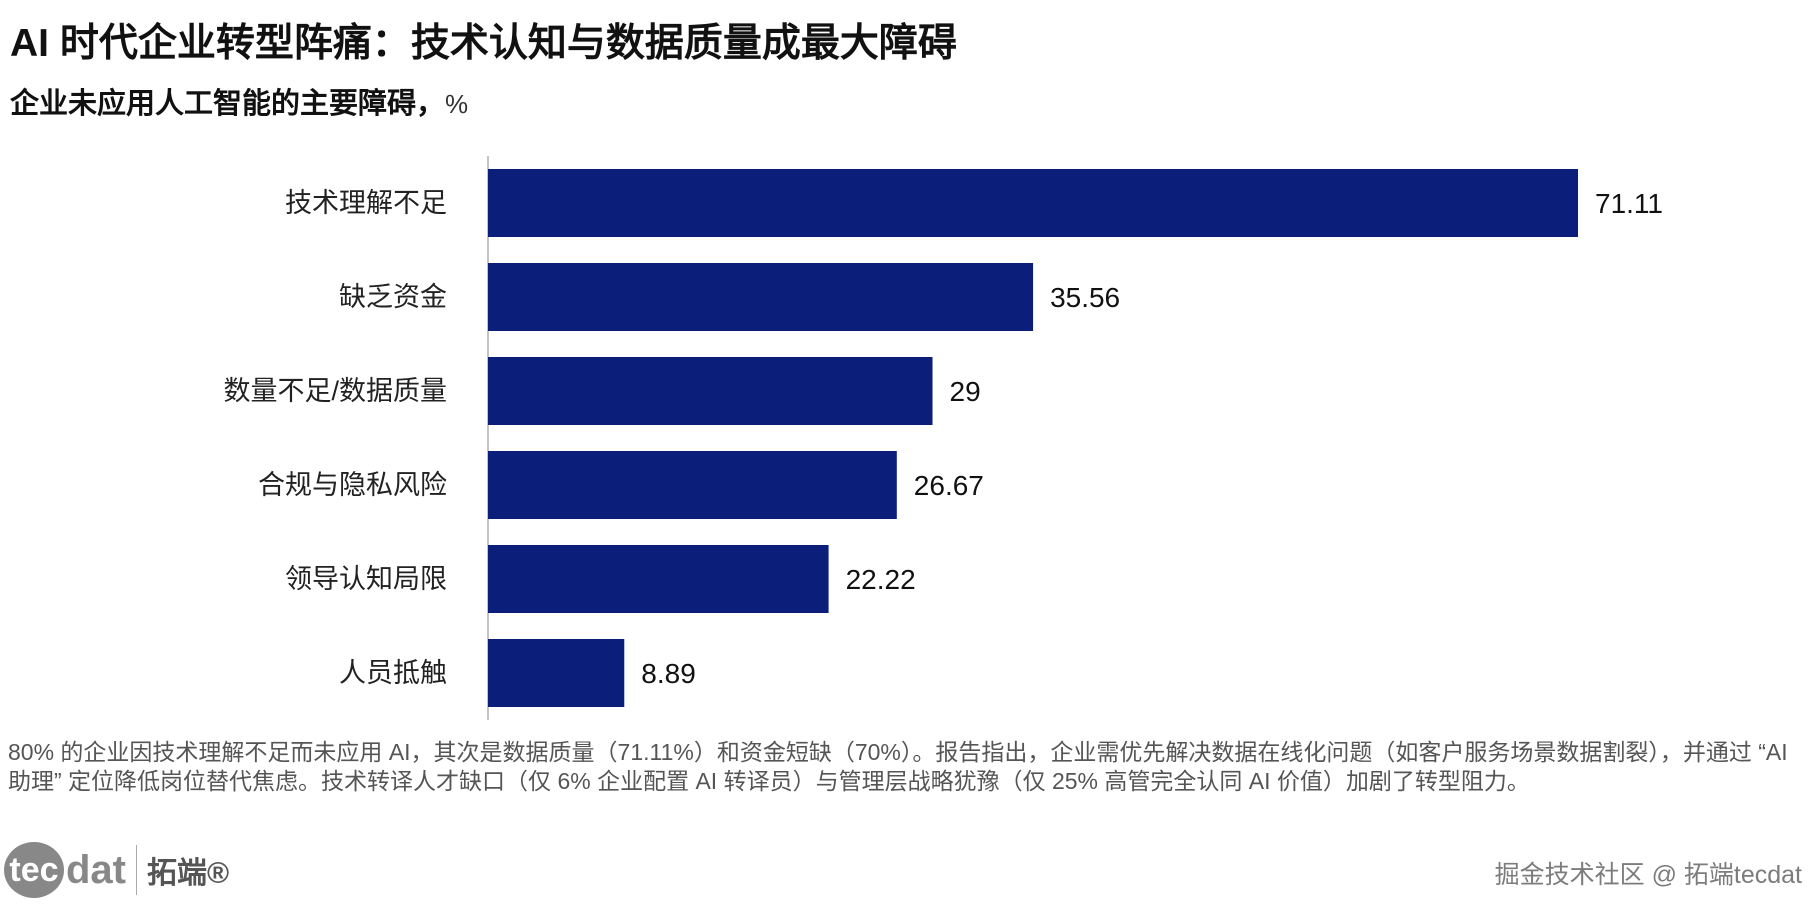  What do you see at coordinates (366, 203) in the screenshot?
I see `category-label: 技术理解不足` at bounding box center [366, 203].